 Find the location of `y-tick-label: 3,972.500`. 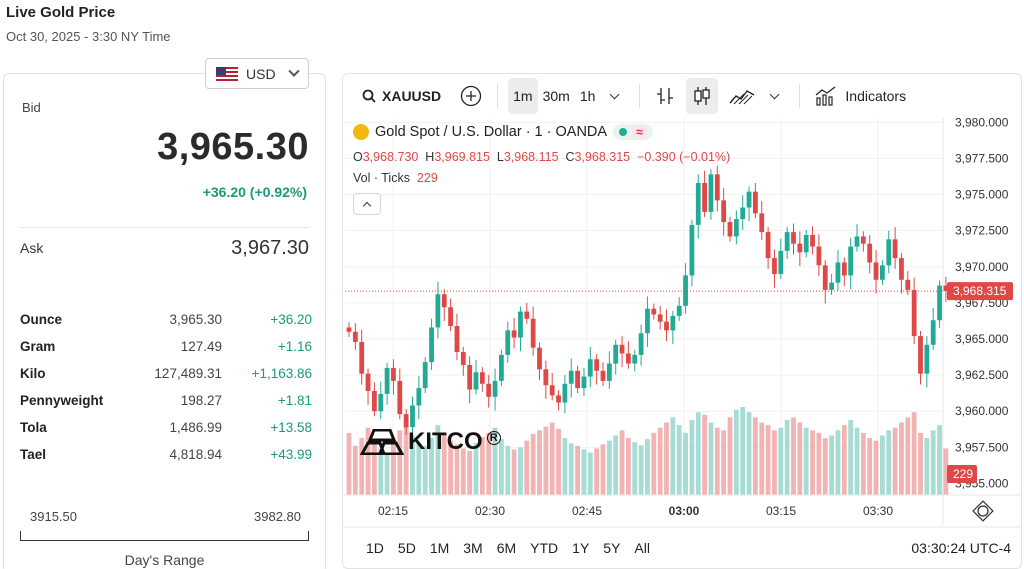

y-tick-label: 3,972.500 is located at coordinates (982, 231).